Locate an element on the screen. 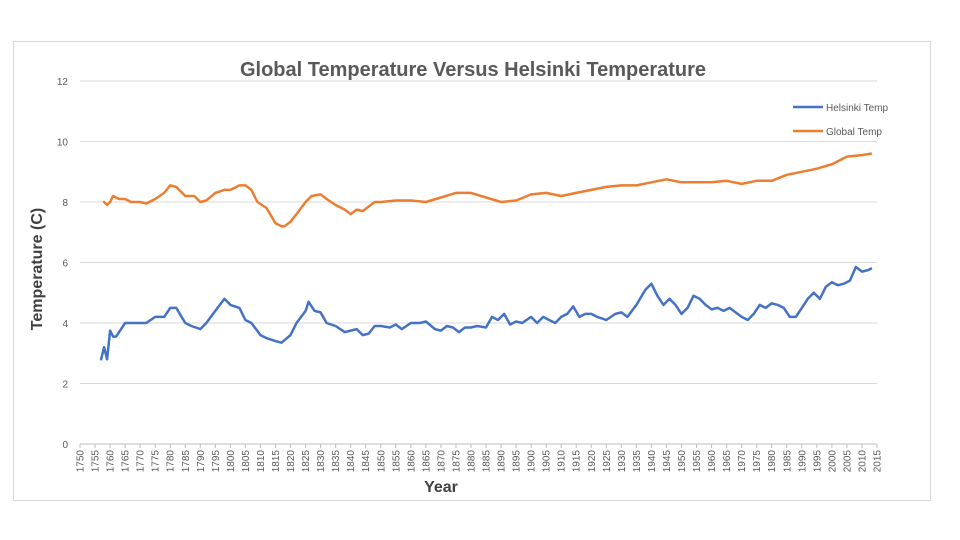 This screenshot has width=960, height=540. y-axis-title: Temperature (C) is located at coordinates (37, 269).